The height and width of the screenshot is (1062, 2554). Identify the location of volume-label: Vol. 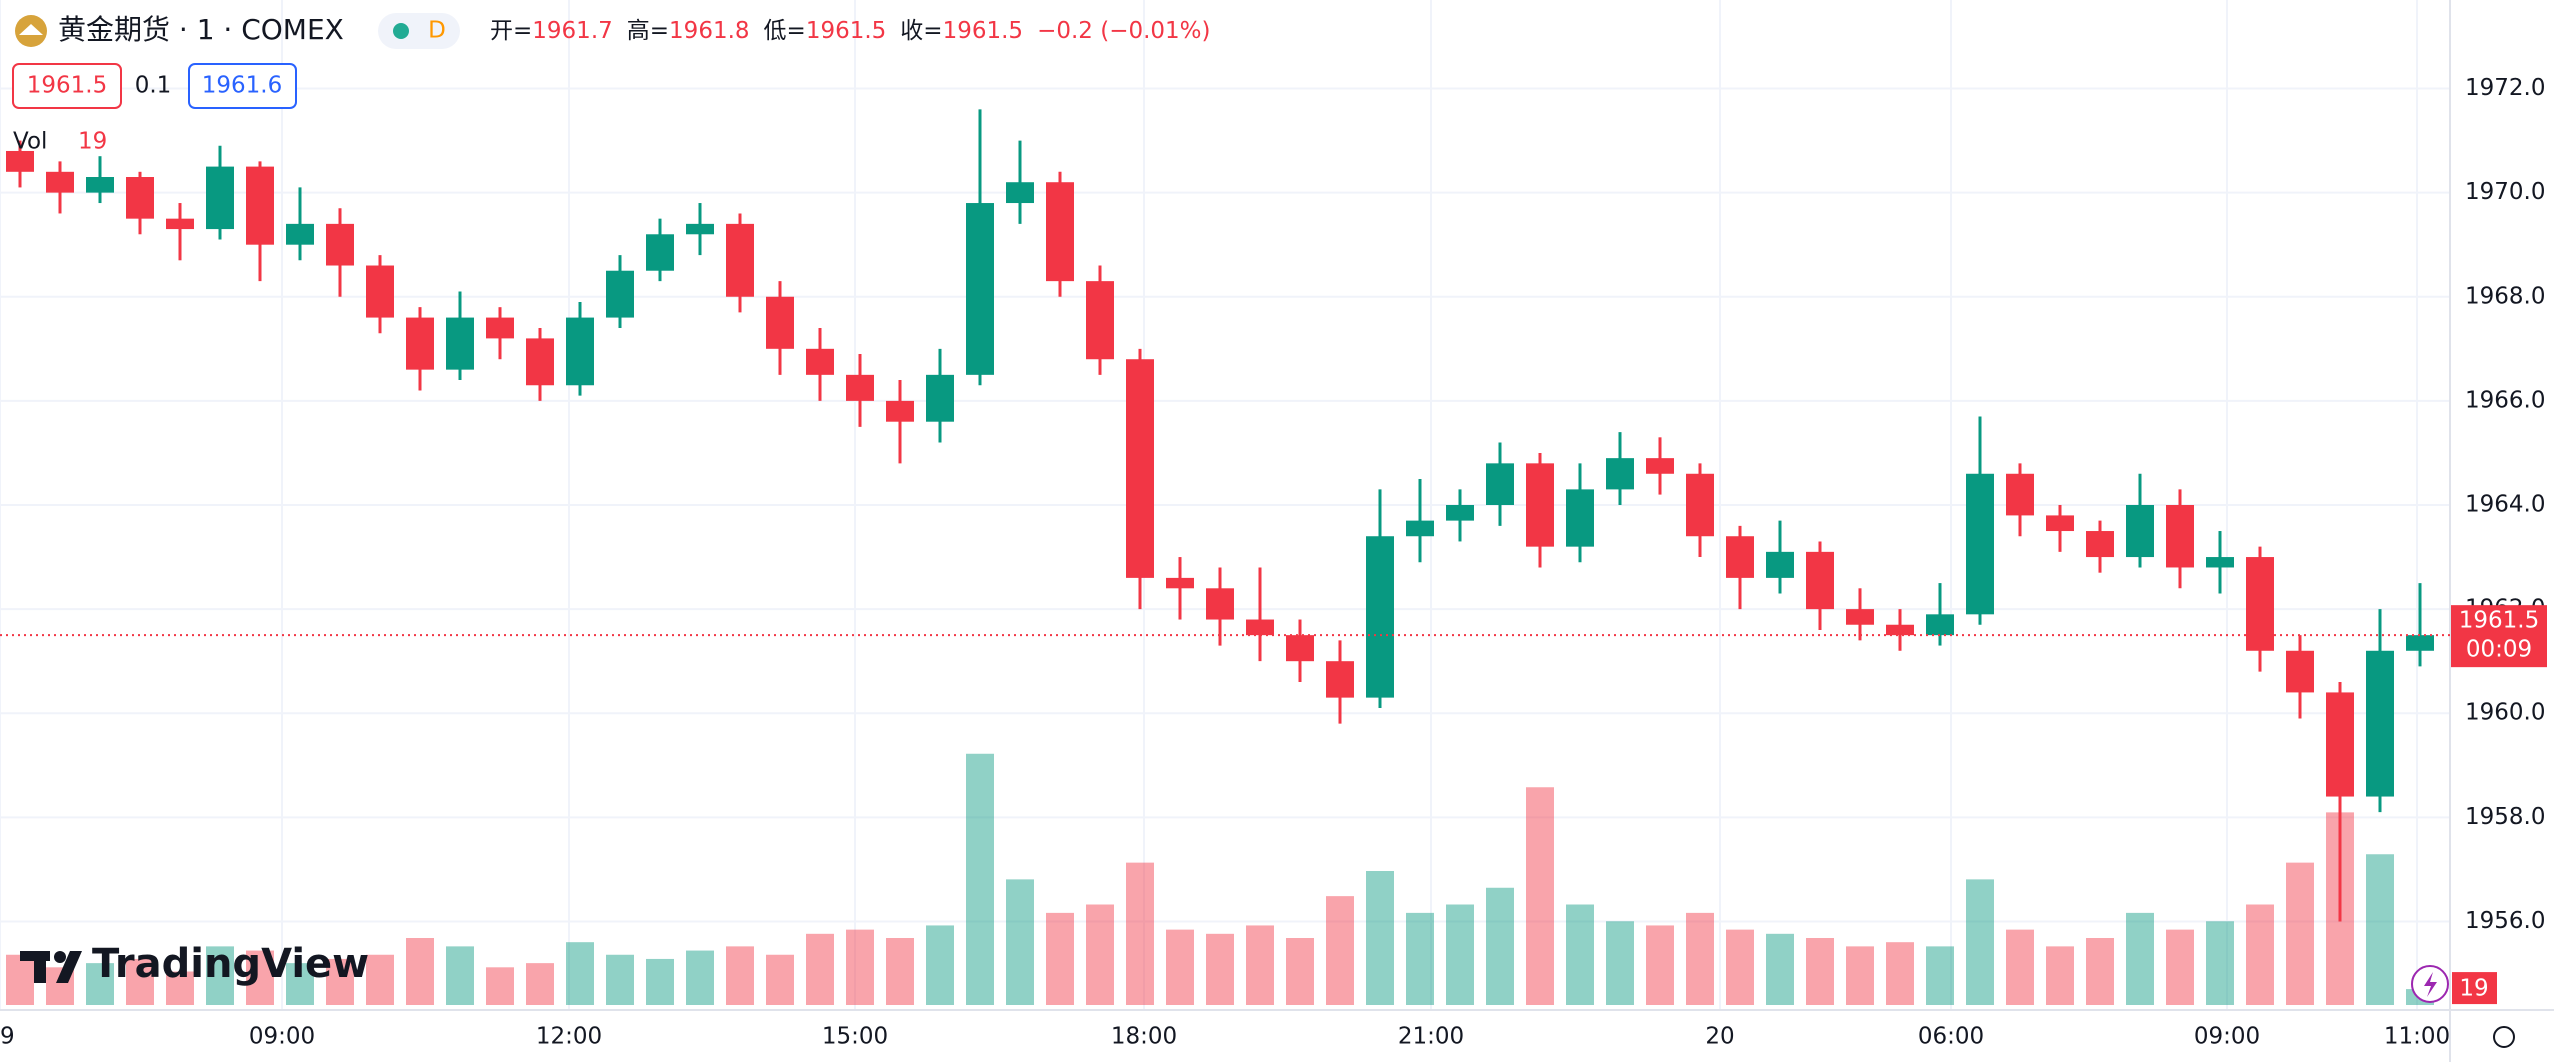
(30, 142).